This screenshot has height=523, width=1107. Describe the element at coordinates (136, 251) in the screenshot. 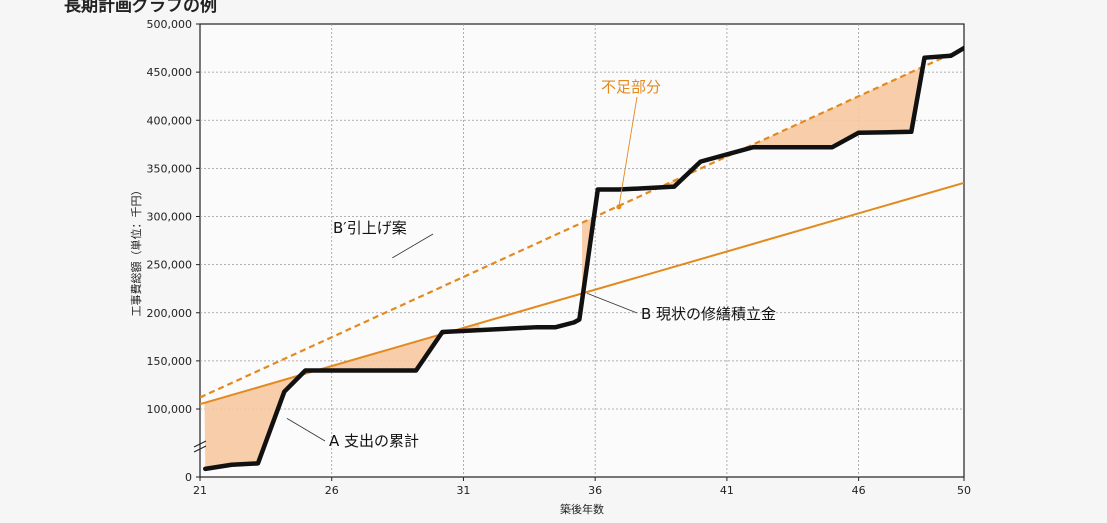

I see `y-axis-title: 工事費総額（単位：千円）` at that location.